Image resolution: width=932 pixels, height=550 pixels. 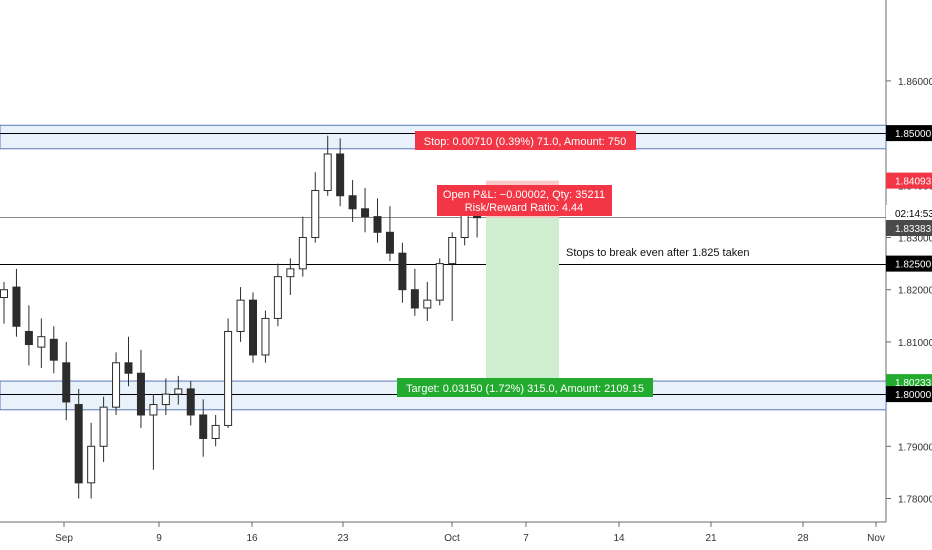 I want to click on x-tick-label-3: 23, so click(x=343, y=538).